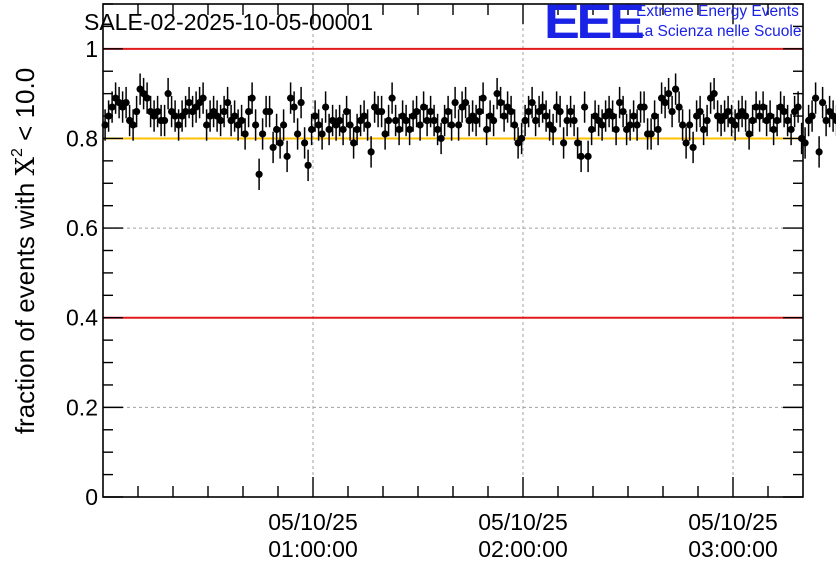 This screenshot has width=836, height=572. Describe the element at coordinates (82, 228) in the screenshot. I see `y-tick-label: 0.6` at that location.